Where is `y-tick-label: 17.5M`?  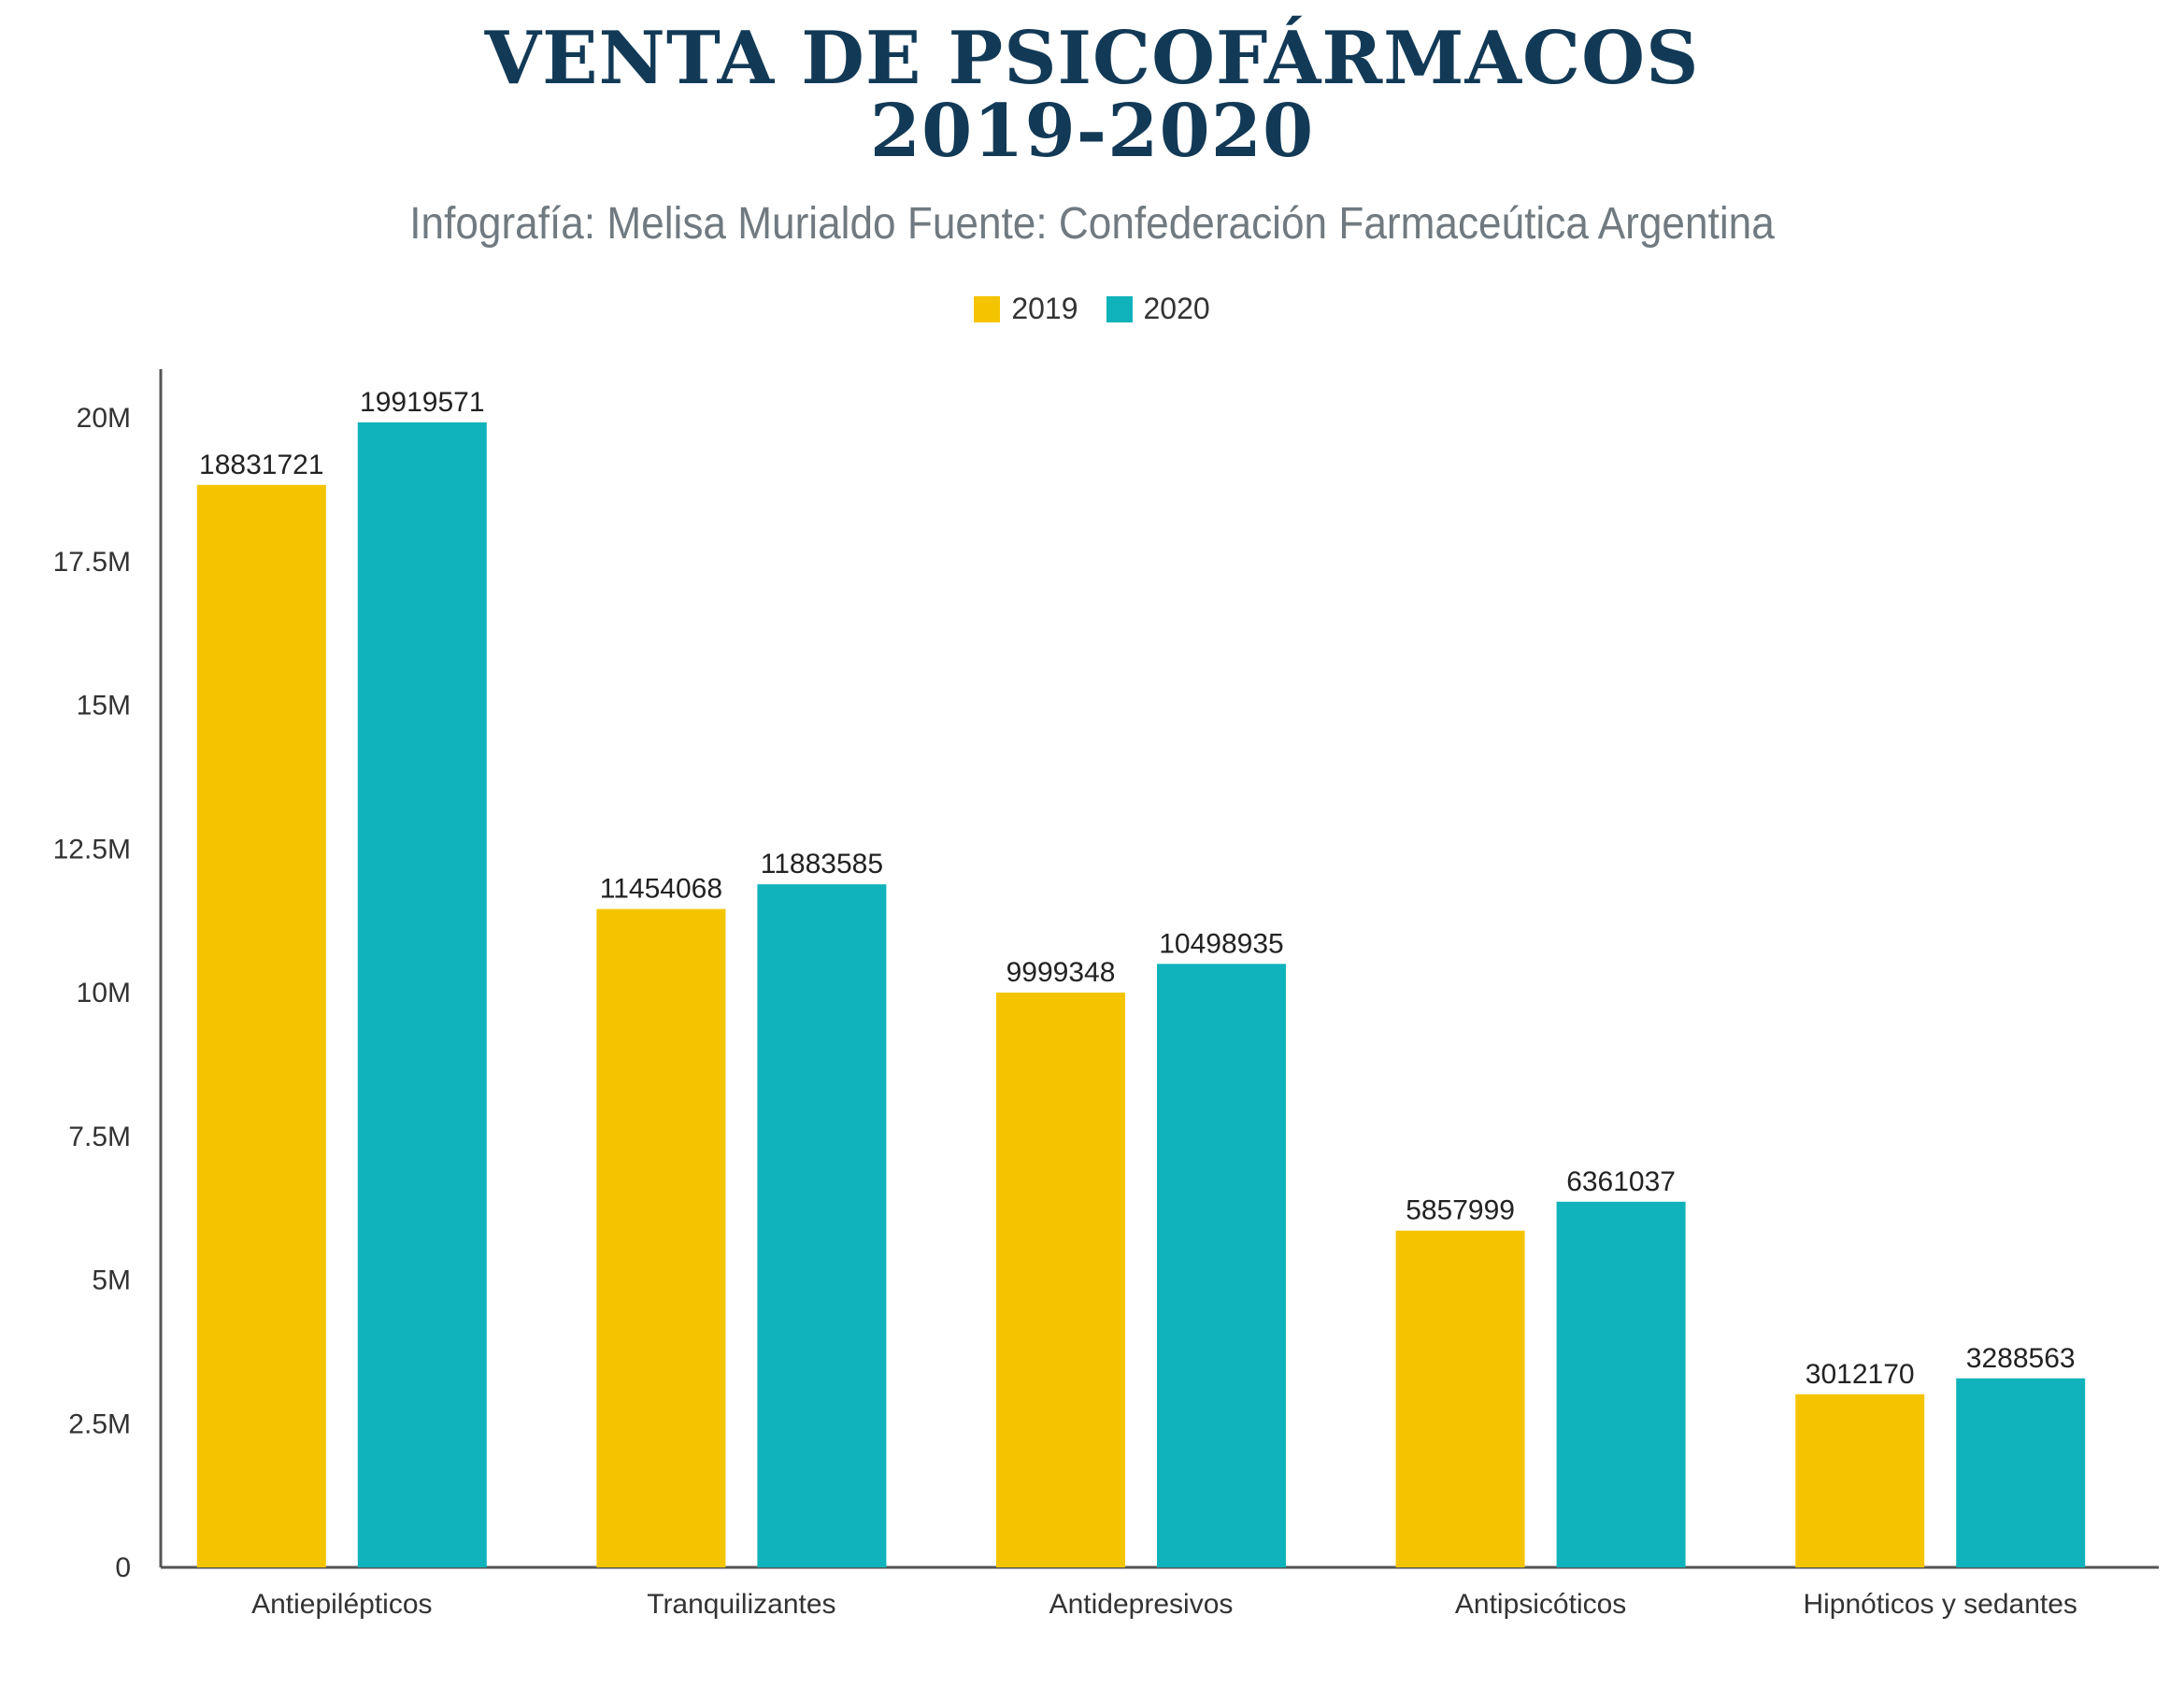 y-tick-label: 17.5M is located at coordinates (92, 562).